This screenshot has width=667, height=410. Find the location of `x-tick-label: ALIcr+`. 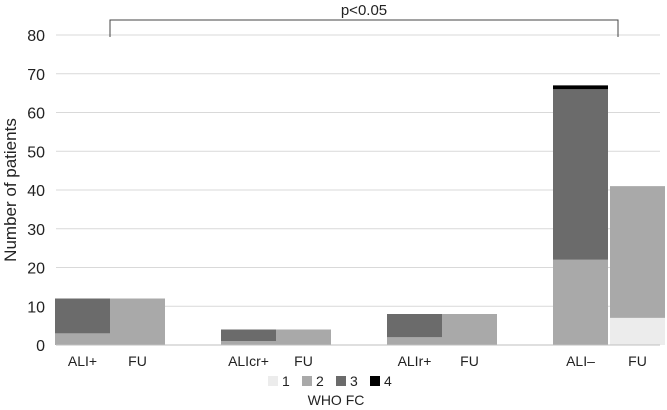

x-tick-label: ALIcr+ is located at coordinates (248, 361).